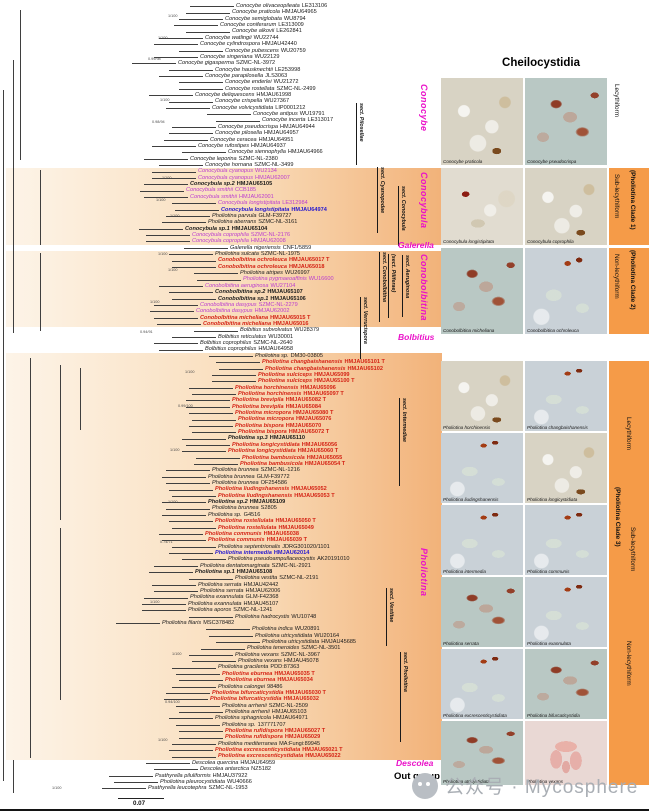  I want to click on taxon-accession: SZMC-NL-2191, so click(299, 578).